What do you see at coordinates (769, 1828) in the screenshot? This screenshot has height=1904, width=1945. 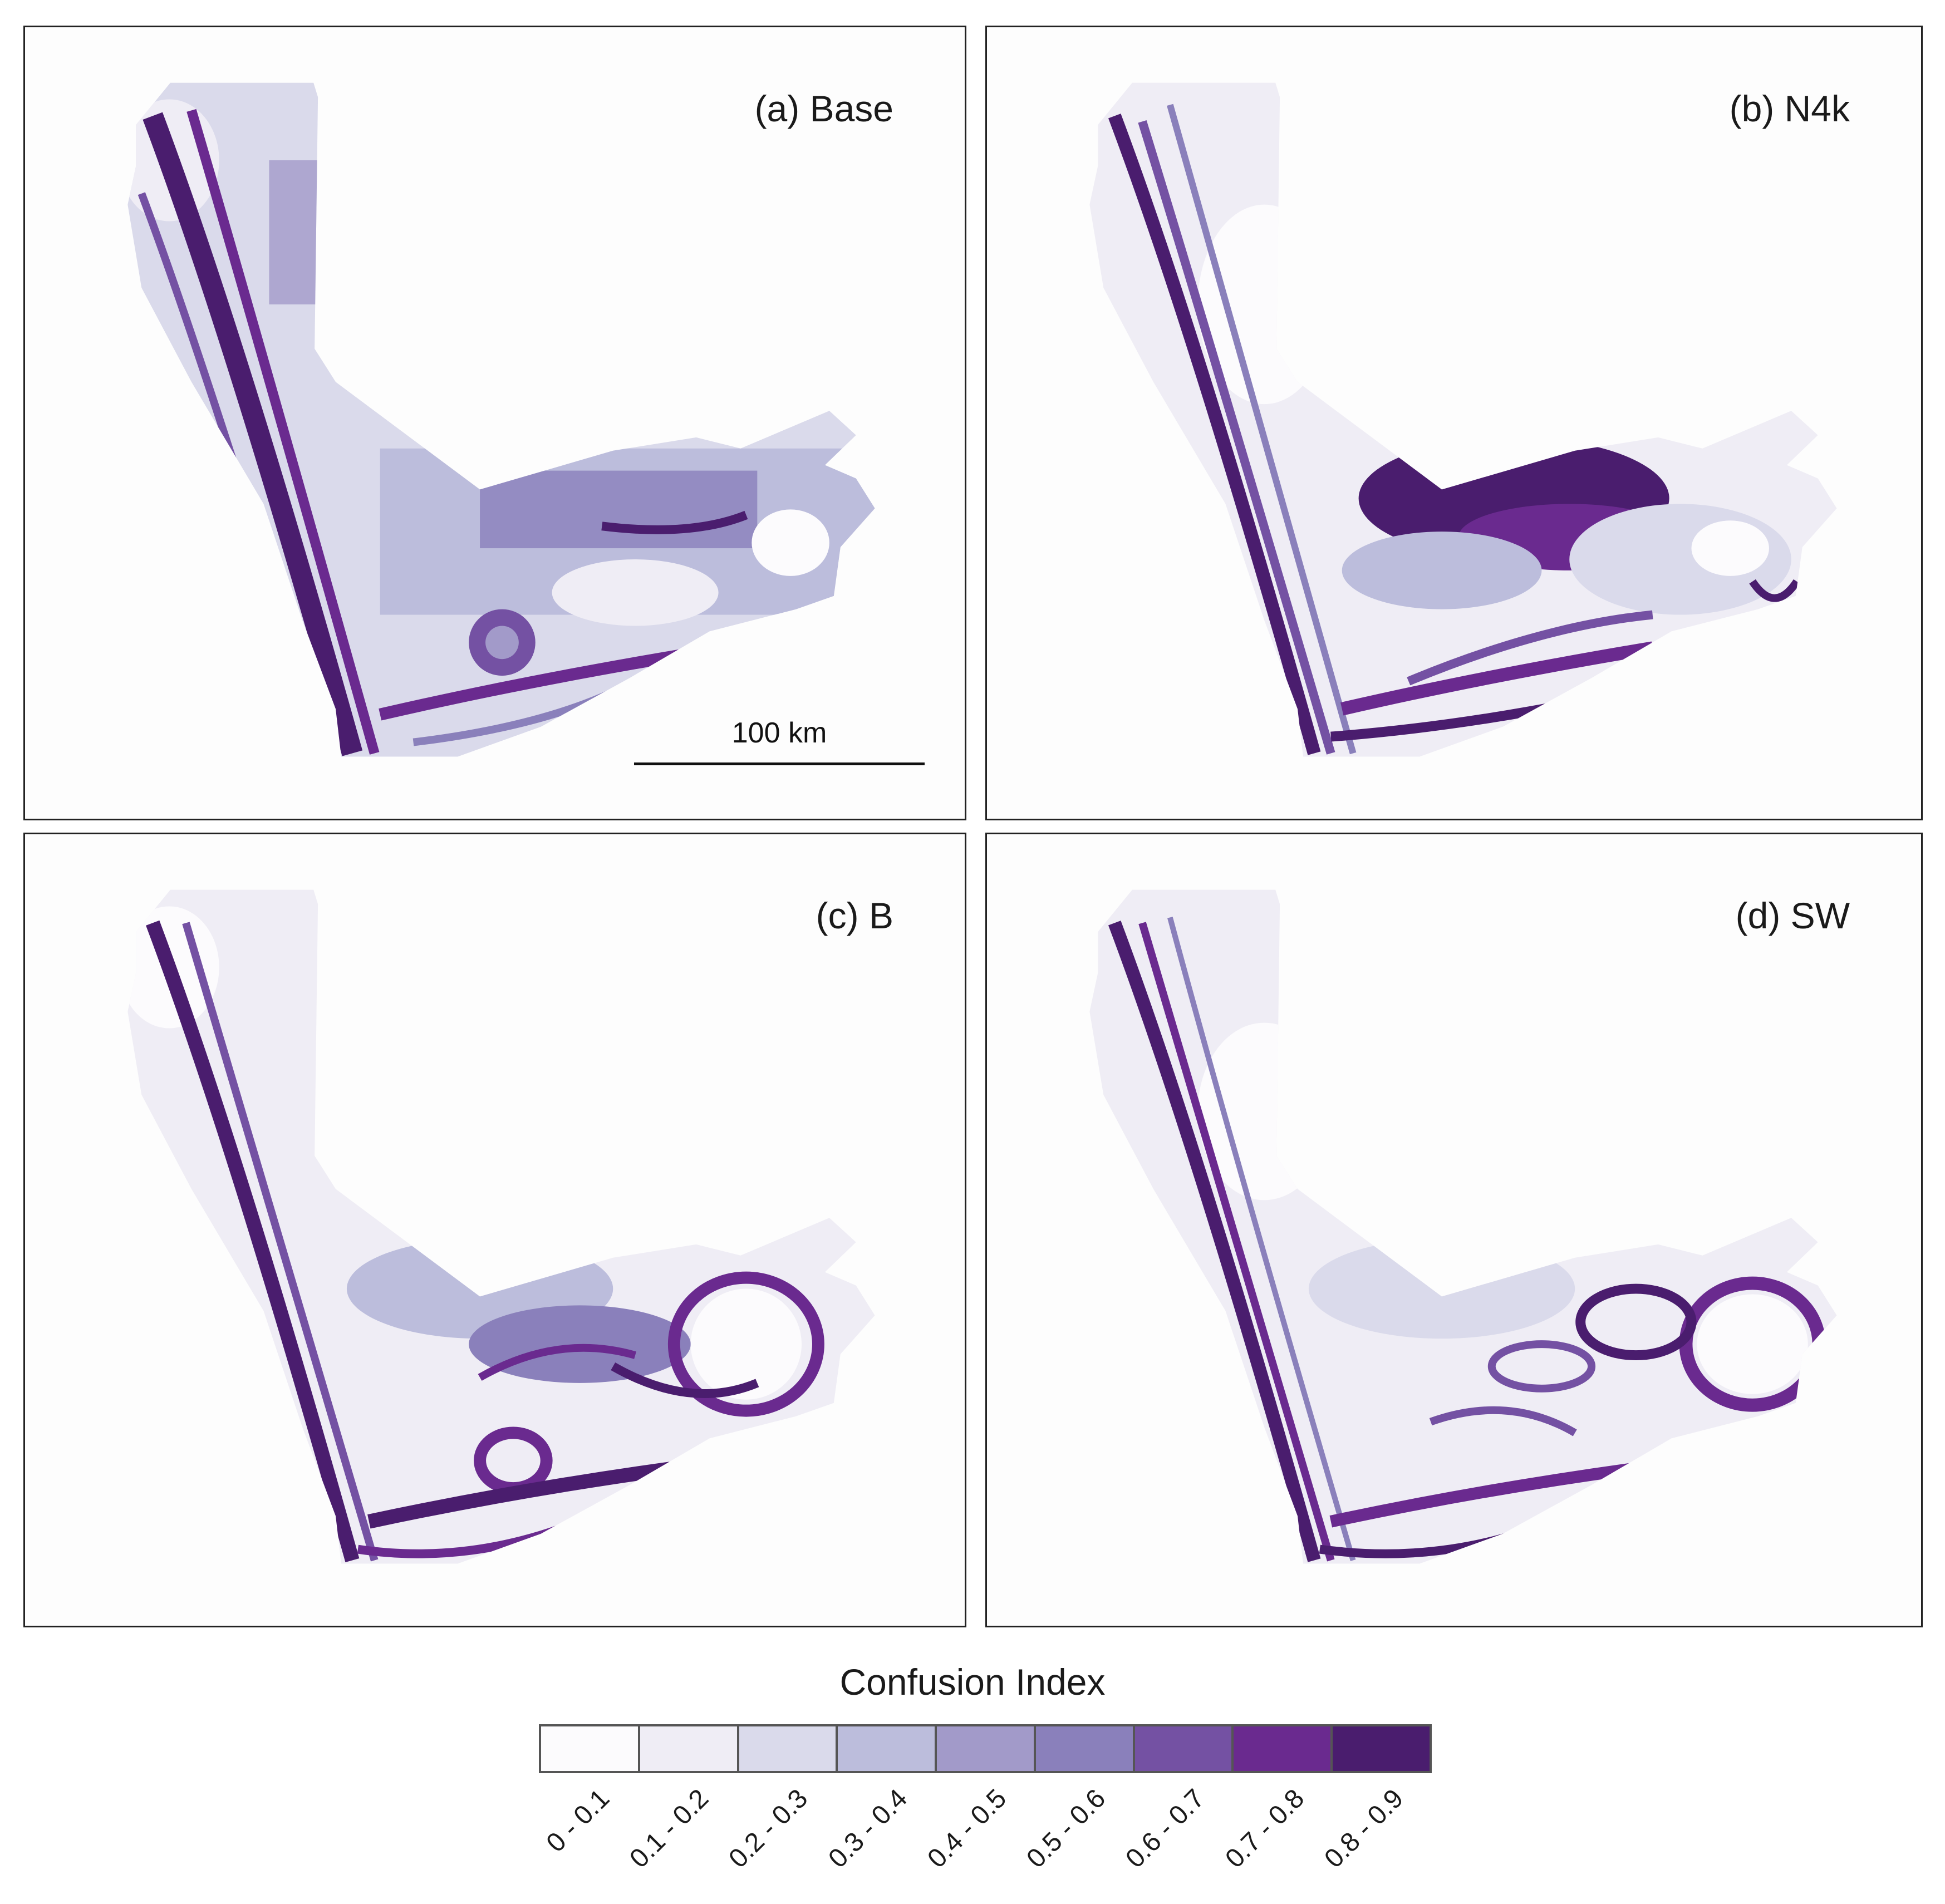 I see `legend-label: 0.2 - 0.3` at bounding box center [769, 1828].